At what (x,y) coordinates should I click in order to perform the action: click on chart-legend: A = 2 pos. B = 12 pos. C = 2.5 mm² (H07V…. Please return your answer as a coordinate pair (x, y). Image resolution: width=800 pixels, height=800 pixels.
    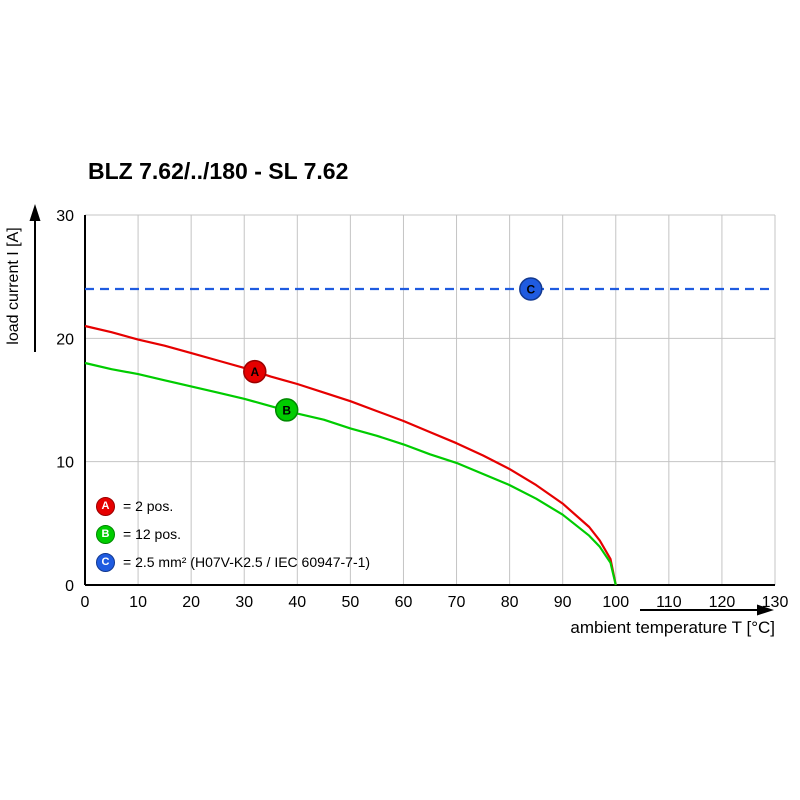
    Looking at the image, I should click on (233, 534).